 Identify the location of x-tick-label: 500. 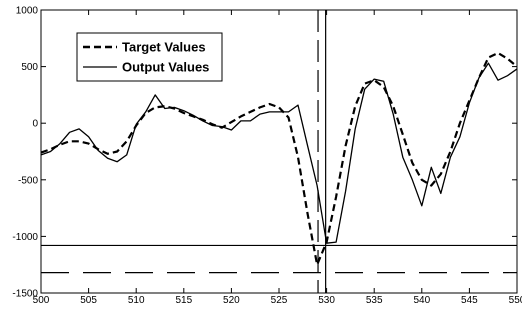
(41, 300).